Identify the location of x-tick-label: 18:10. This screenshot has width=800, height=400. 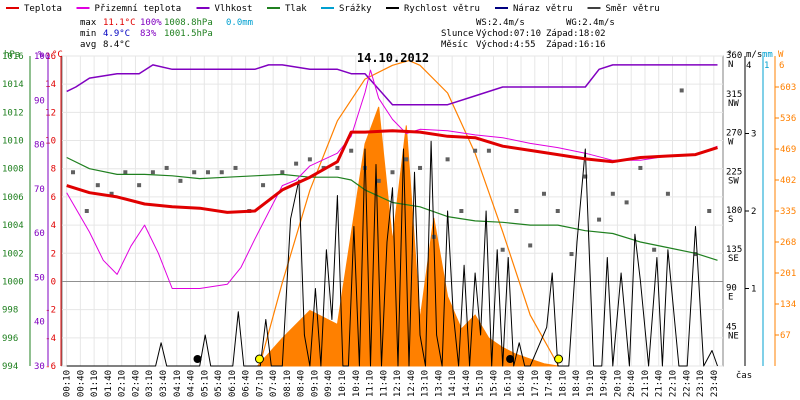
(563, 383).